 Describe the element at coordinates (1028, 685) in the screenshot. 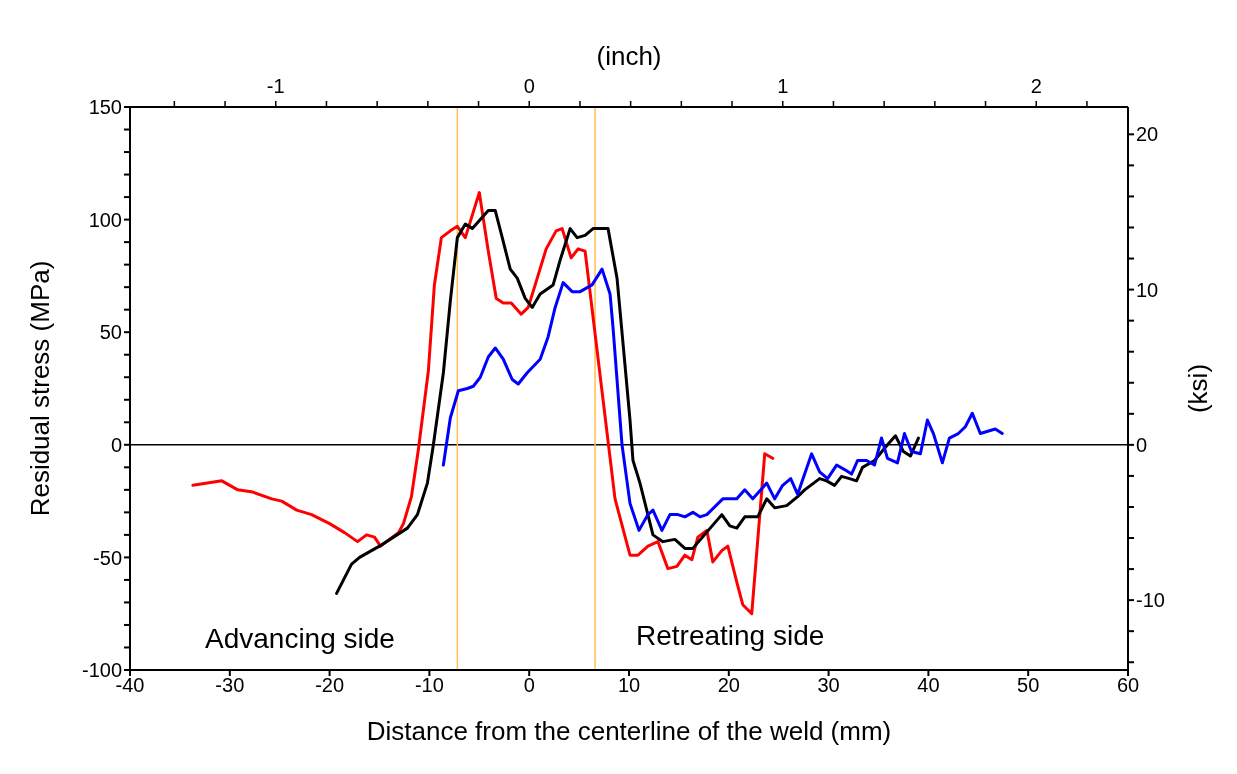

I see `x-tick-label: 50` at that location.